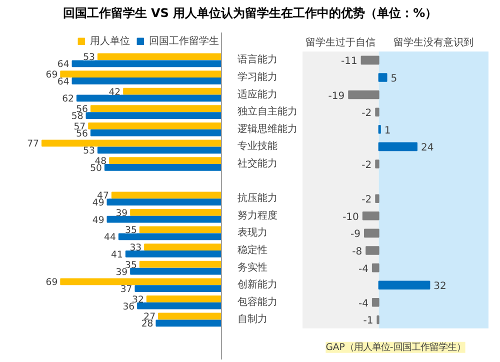 This screenshot has width=500, height=362. Describe the element at coordinates (258, 60) in the screenshot. I see `y-tick-label: 语言能力` at that location.